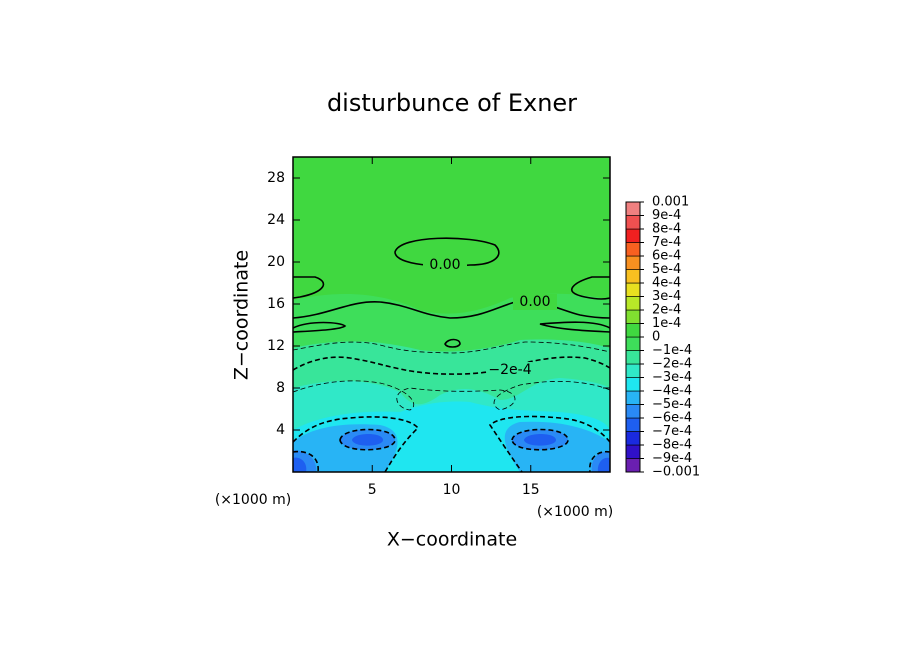 The image size is (904, 658). What do you see at coordinates (666, 215) in the screenshot?
I see `colorbar-label: 9e-4` at bounding box center [666, 215].